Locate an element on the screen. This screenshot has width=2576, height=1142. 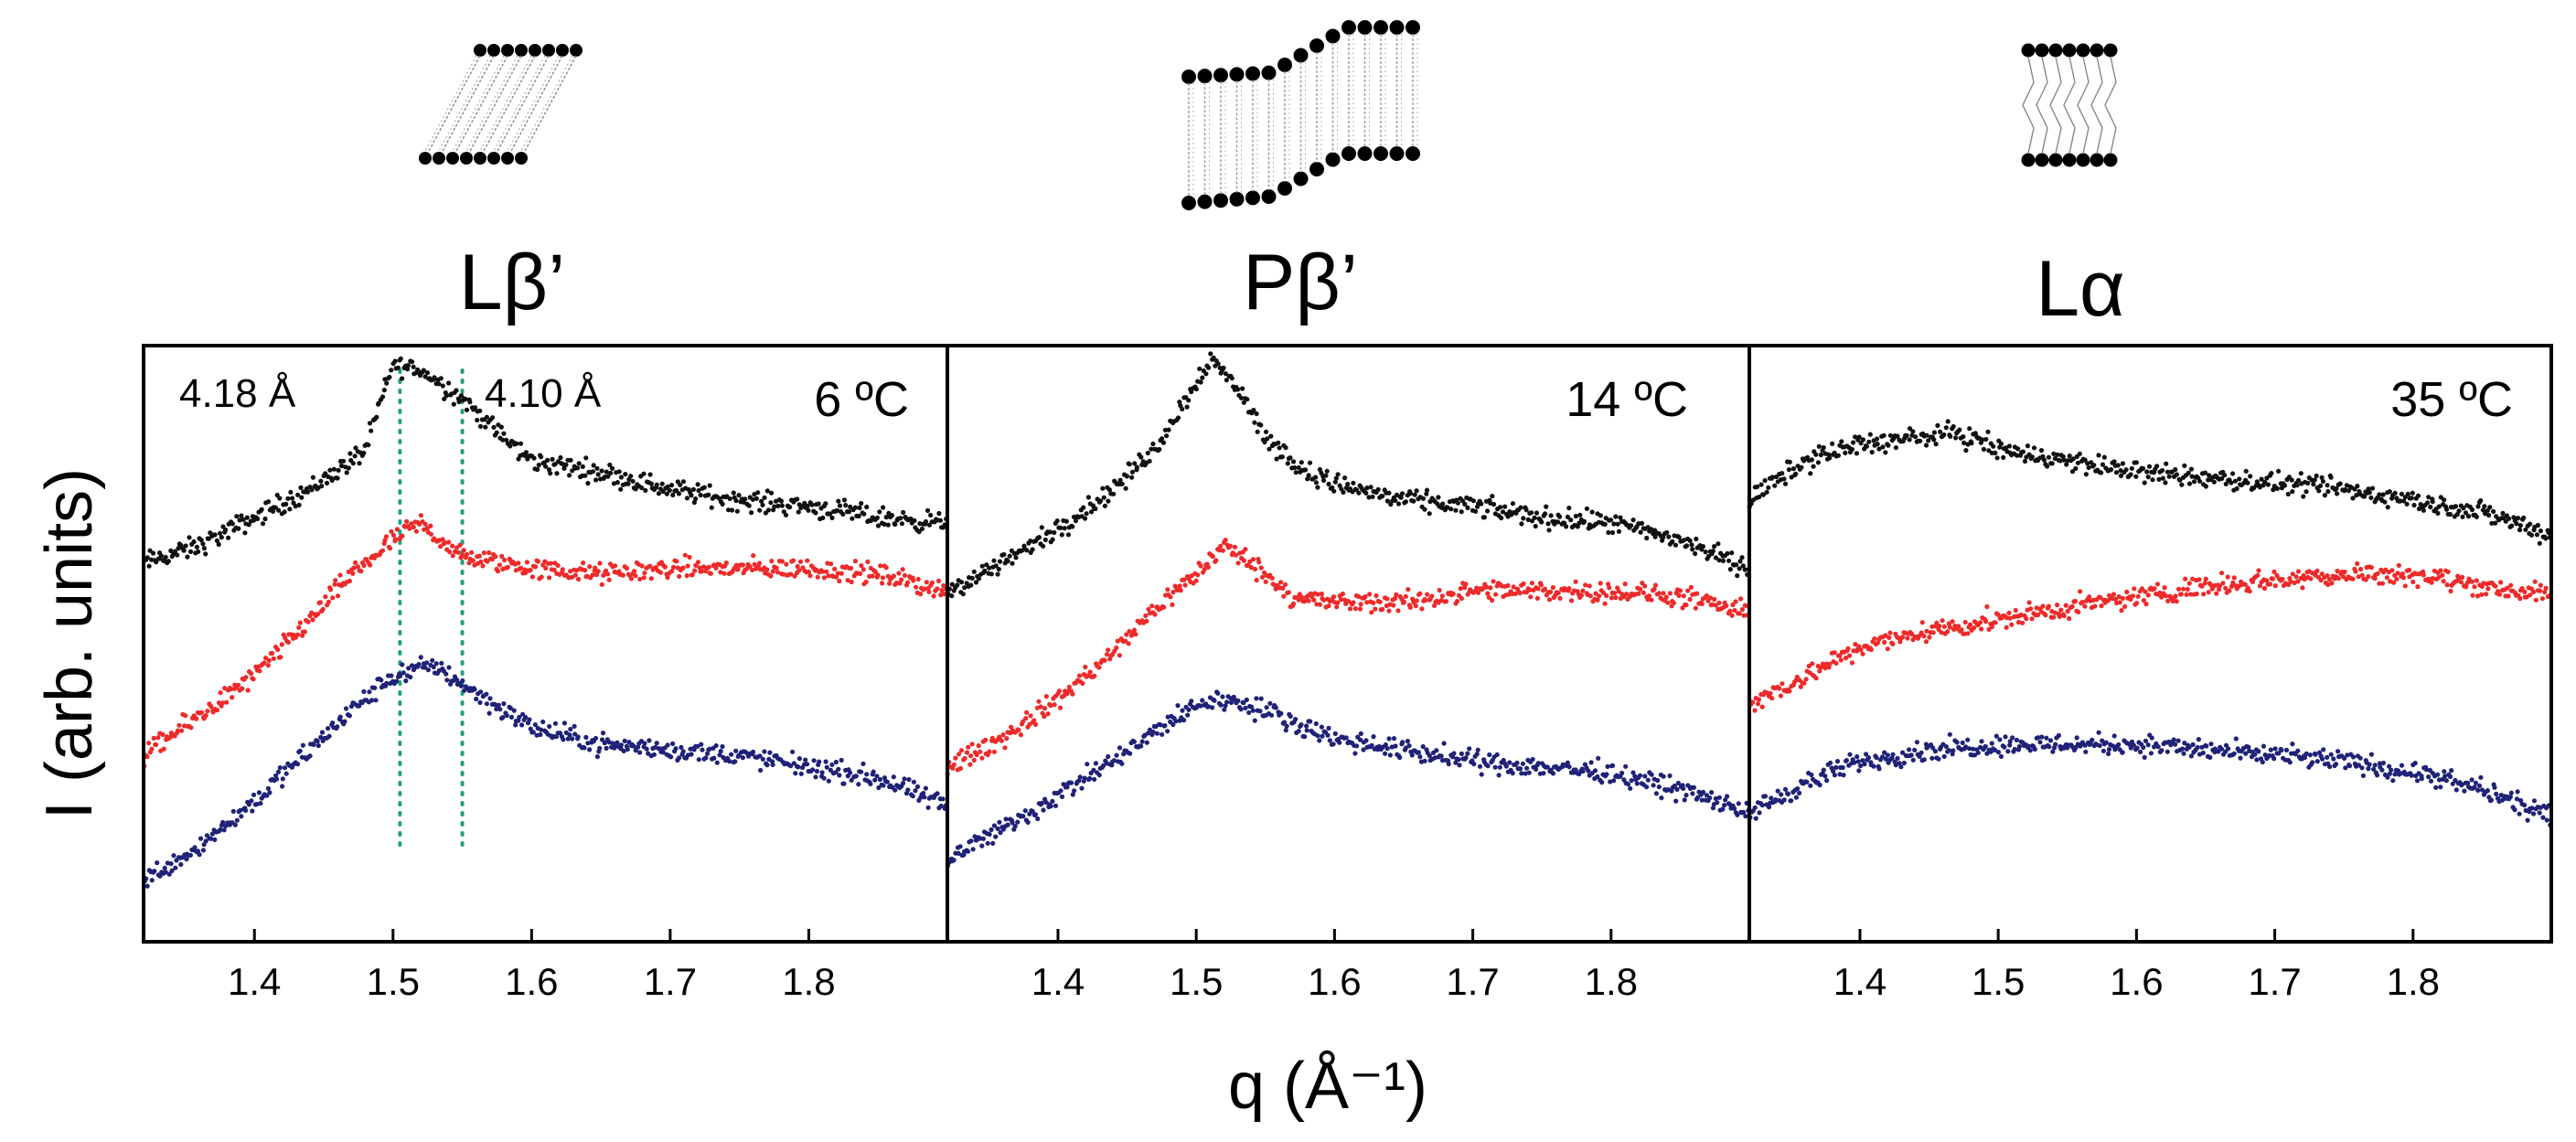
temperature-label-2: 14 ºC is located at coordinates (1627, 399).